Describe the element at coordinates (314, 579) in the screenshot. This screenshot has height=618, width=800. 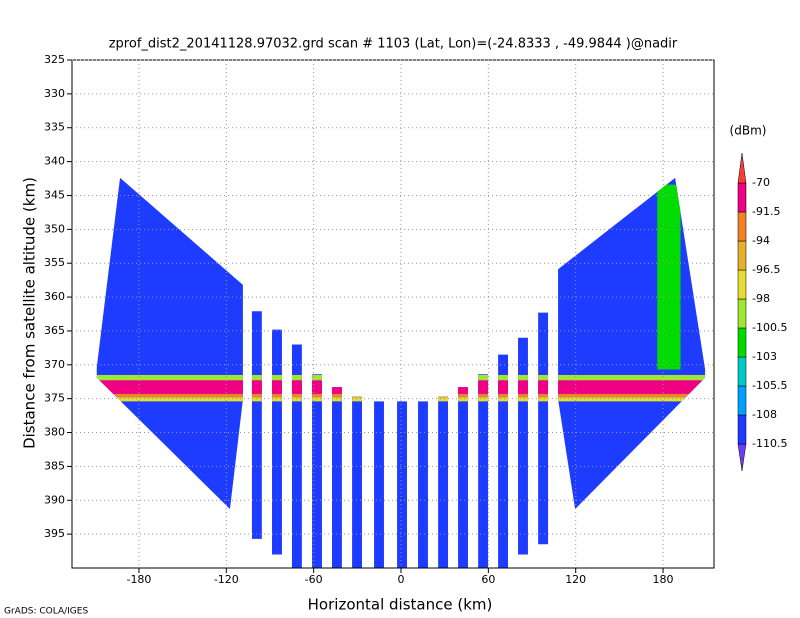
I see `x-tick-label: -60` at that location.